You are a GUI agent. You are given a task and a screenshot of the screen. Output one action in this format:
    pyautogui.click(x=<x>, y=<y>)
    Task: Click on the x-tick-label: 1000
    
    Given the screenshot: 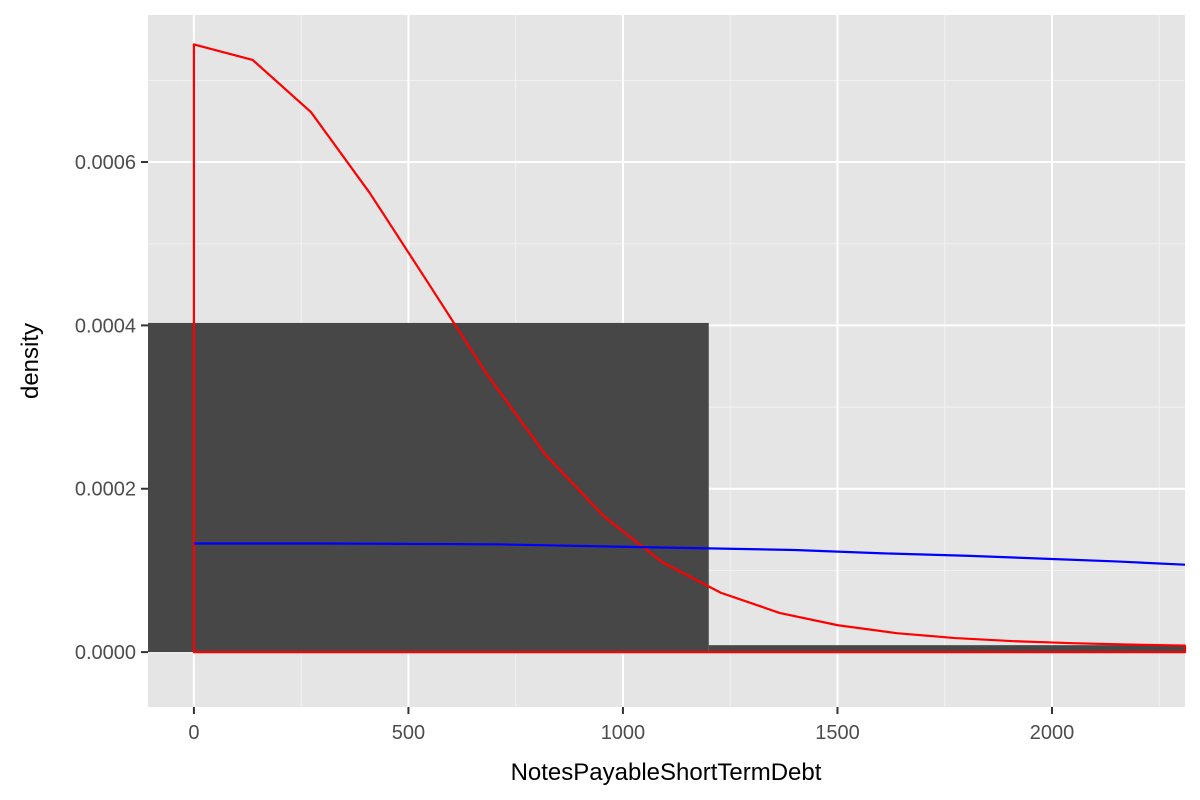 What is the action you would take?
    pyautogui.click(x=623, y=733)
    